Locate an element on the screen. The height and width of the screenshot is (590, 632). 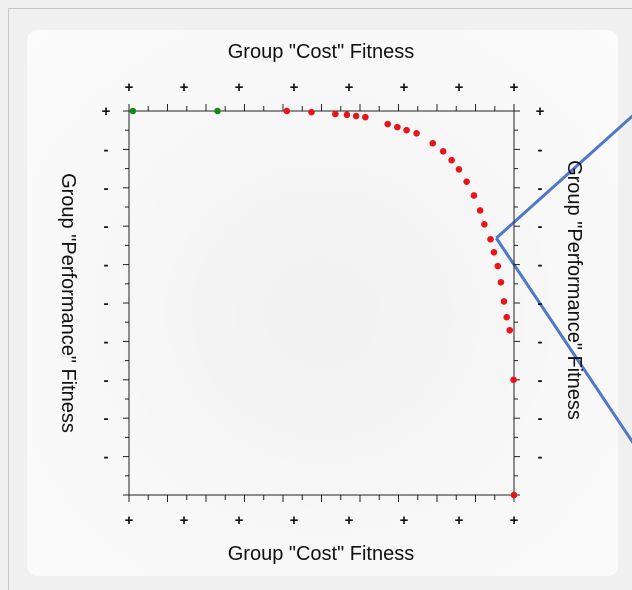
overlay-lines is located at coordinates (563, 279).